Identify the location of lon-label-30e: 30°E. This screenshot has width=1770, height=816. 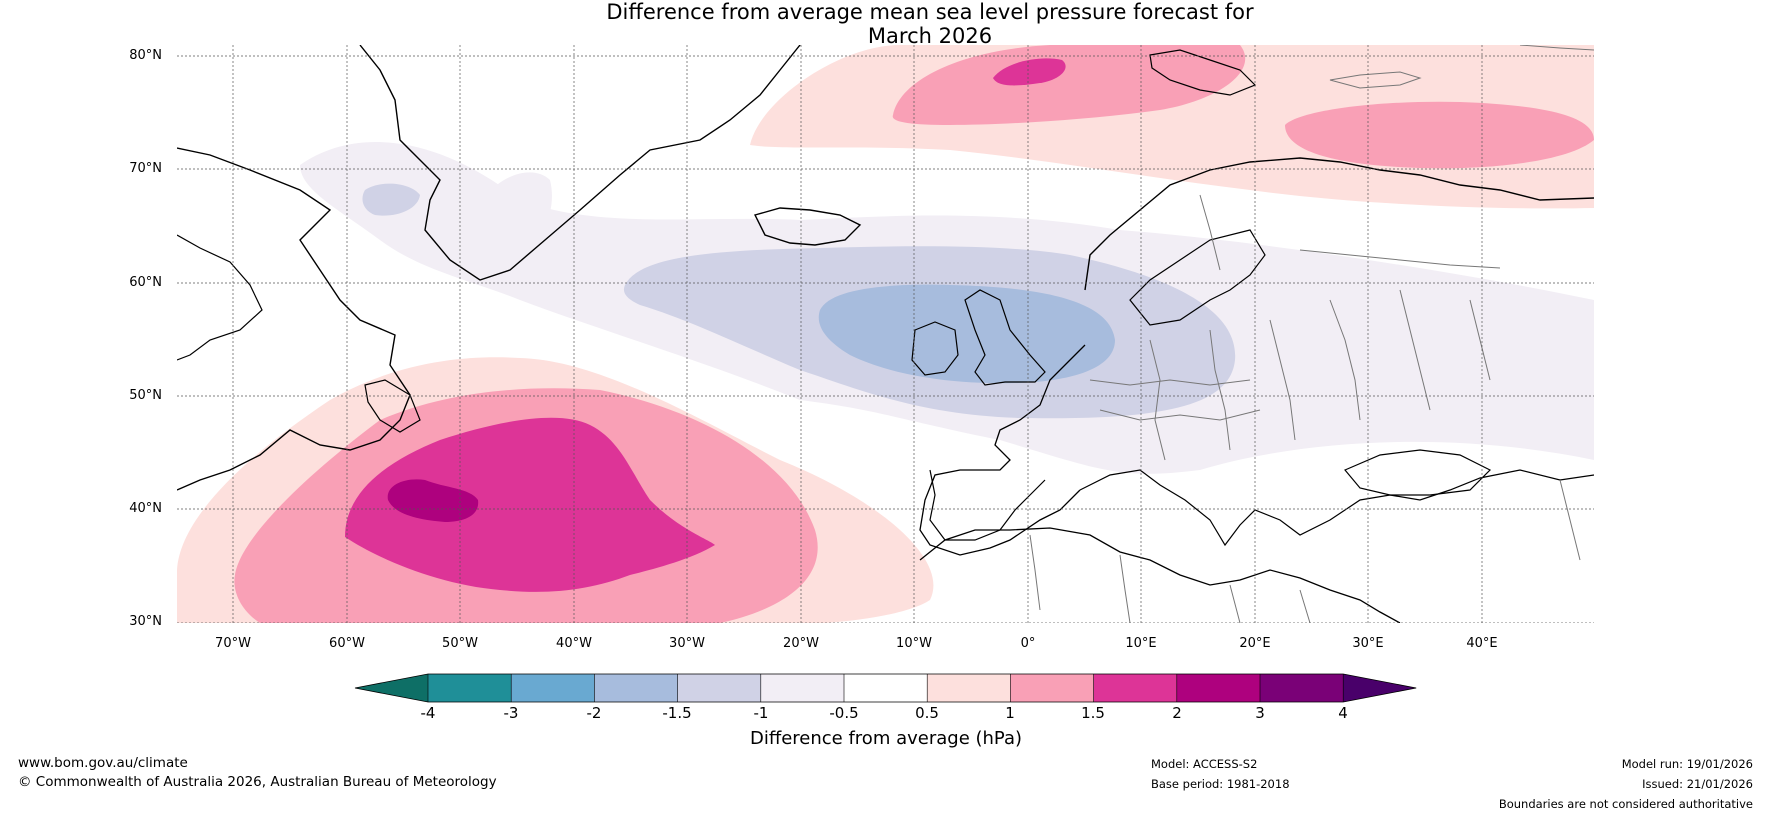
(1368, 643).